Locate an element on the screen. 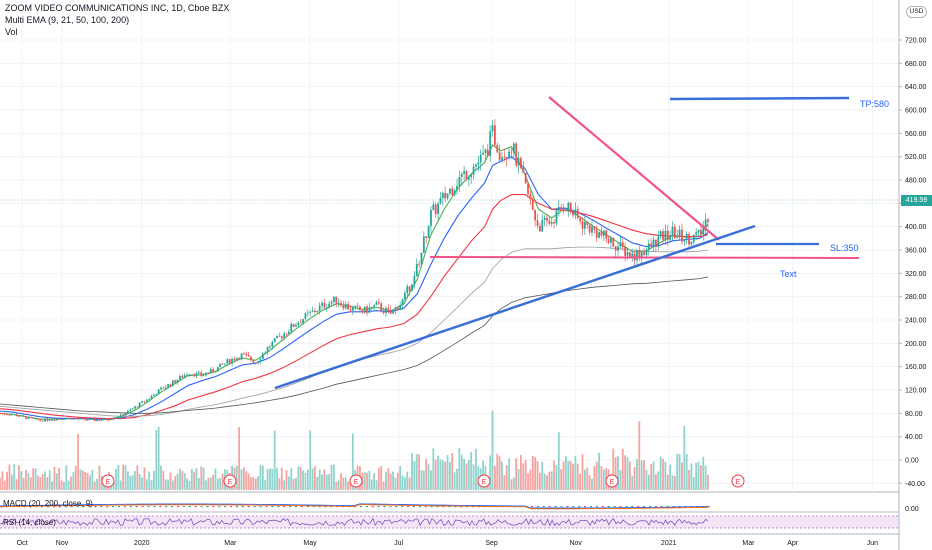 Image resolution: width=932 pixels, height=550 pixels. currency-badge: USD is located at coordinates (916, 12).